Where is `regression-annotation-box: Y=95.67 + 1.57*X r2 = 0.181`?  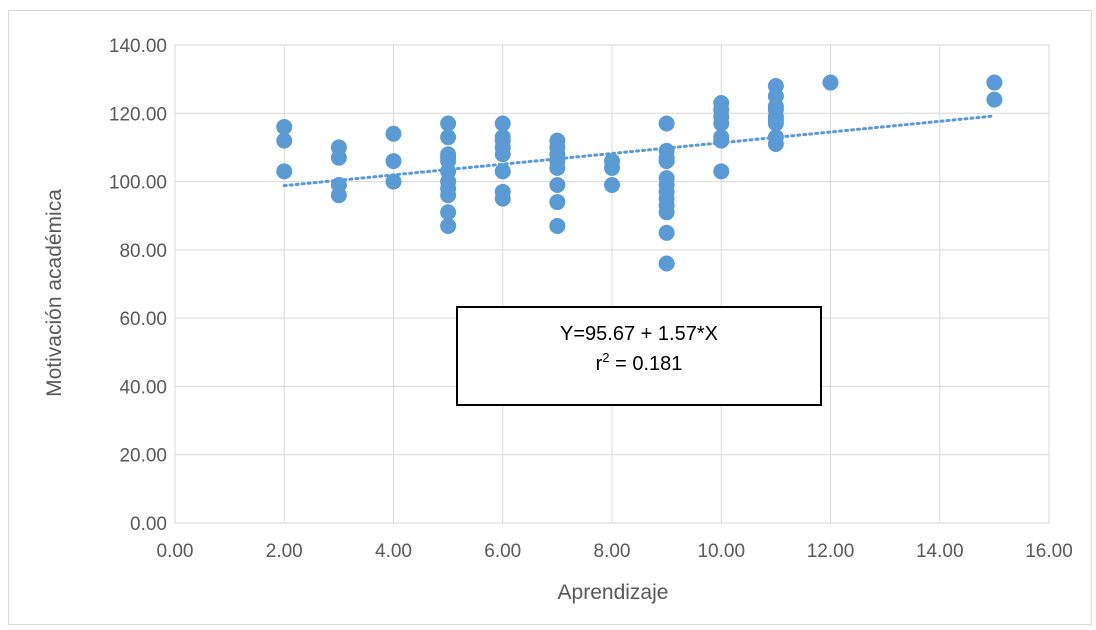
regression-annotation-box: Y=95.67 + 1.57*X r2 = 0.181 is located at coordinates (639, 356).